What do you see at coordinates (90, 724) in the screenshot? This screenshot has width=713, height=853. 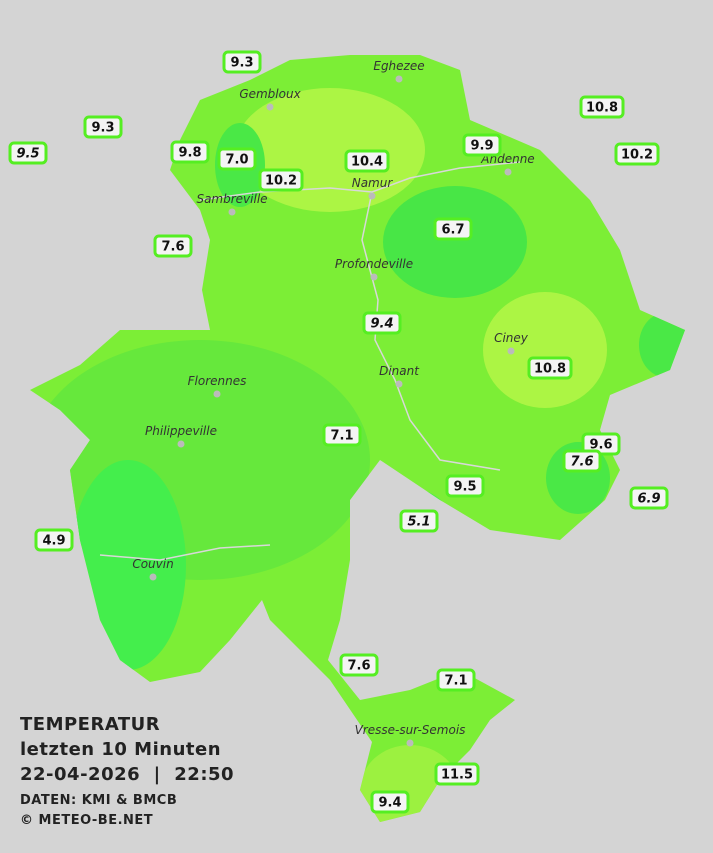 I see `title: TEMPERATUR` at bounding box center [90, 724].